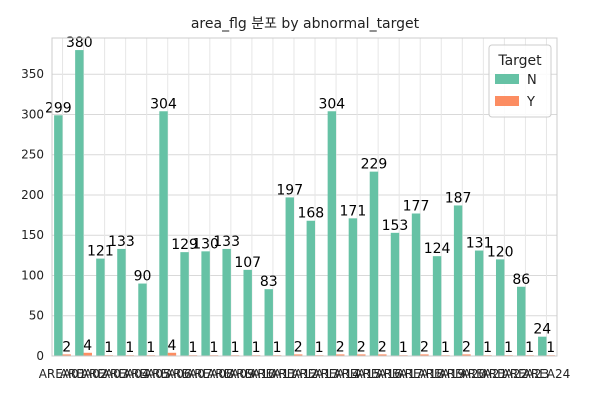 The height and width of the screenshot is (400, 600). Describe the element at coordinates (441, 374) in the screenshot. I see `x-tick-label: AREA19` at that location.